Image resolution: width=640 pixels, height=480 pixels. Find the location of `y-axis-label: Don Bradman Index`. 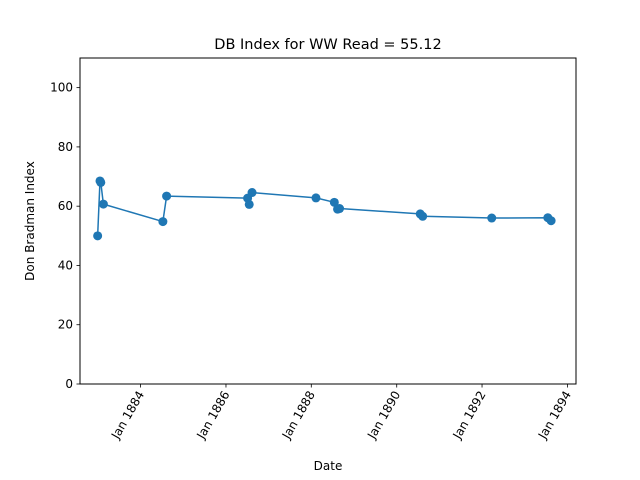

y-axis-label: Don Bradman Index is located at coordinates (30, 221).